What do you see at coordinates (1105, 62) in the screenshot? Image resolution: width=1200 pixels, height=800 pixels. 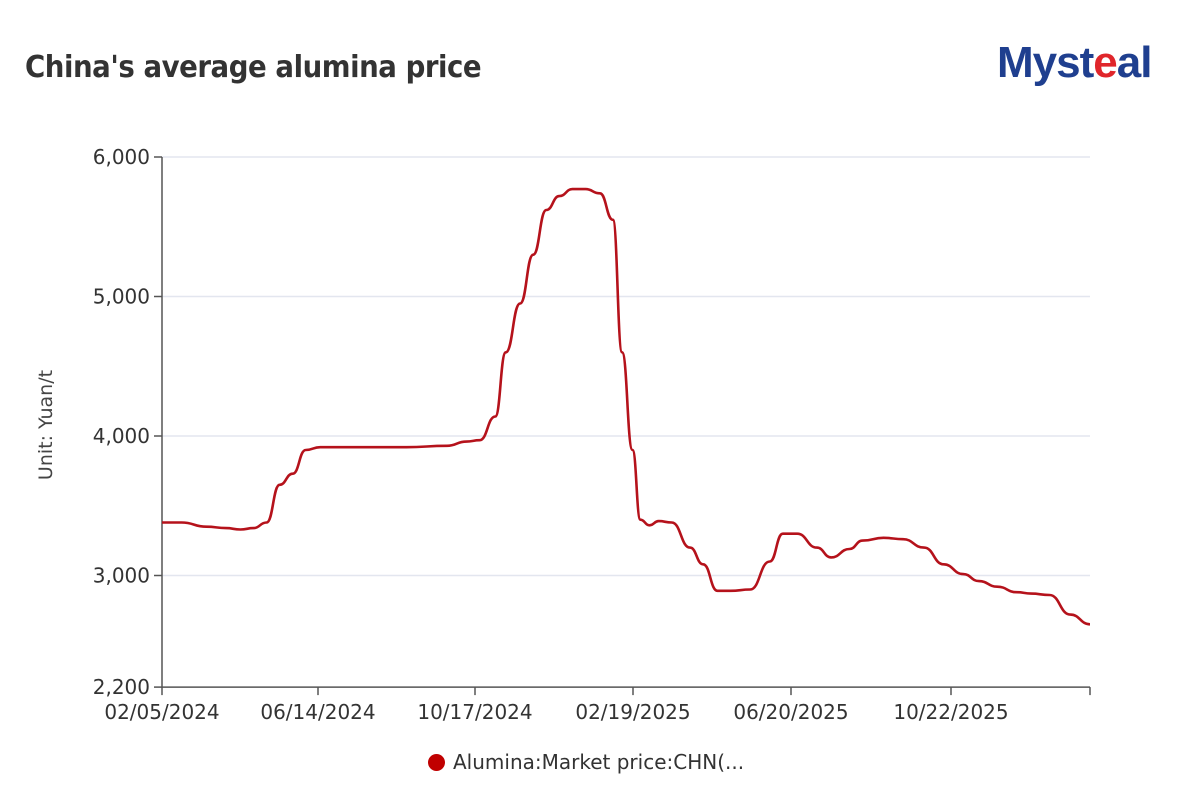 I see `logo-text-accent: e` at bounding box center [1105, 62].